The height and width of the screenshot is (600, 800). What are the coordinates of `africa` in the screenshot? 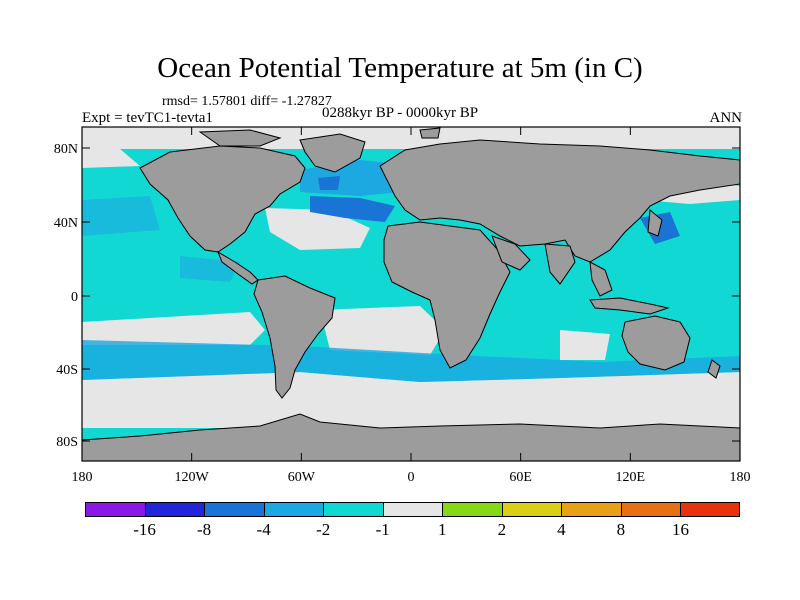 It's located at (447, 295).